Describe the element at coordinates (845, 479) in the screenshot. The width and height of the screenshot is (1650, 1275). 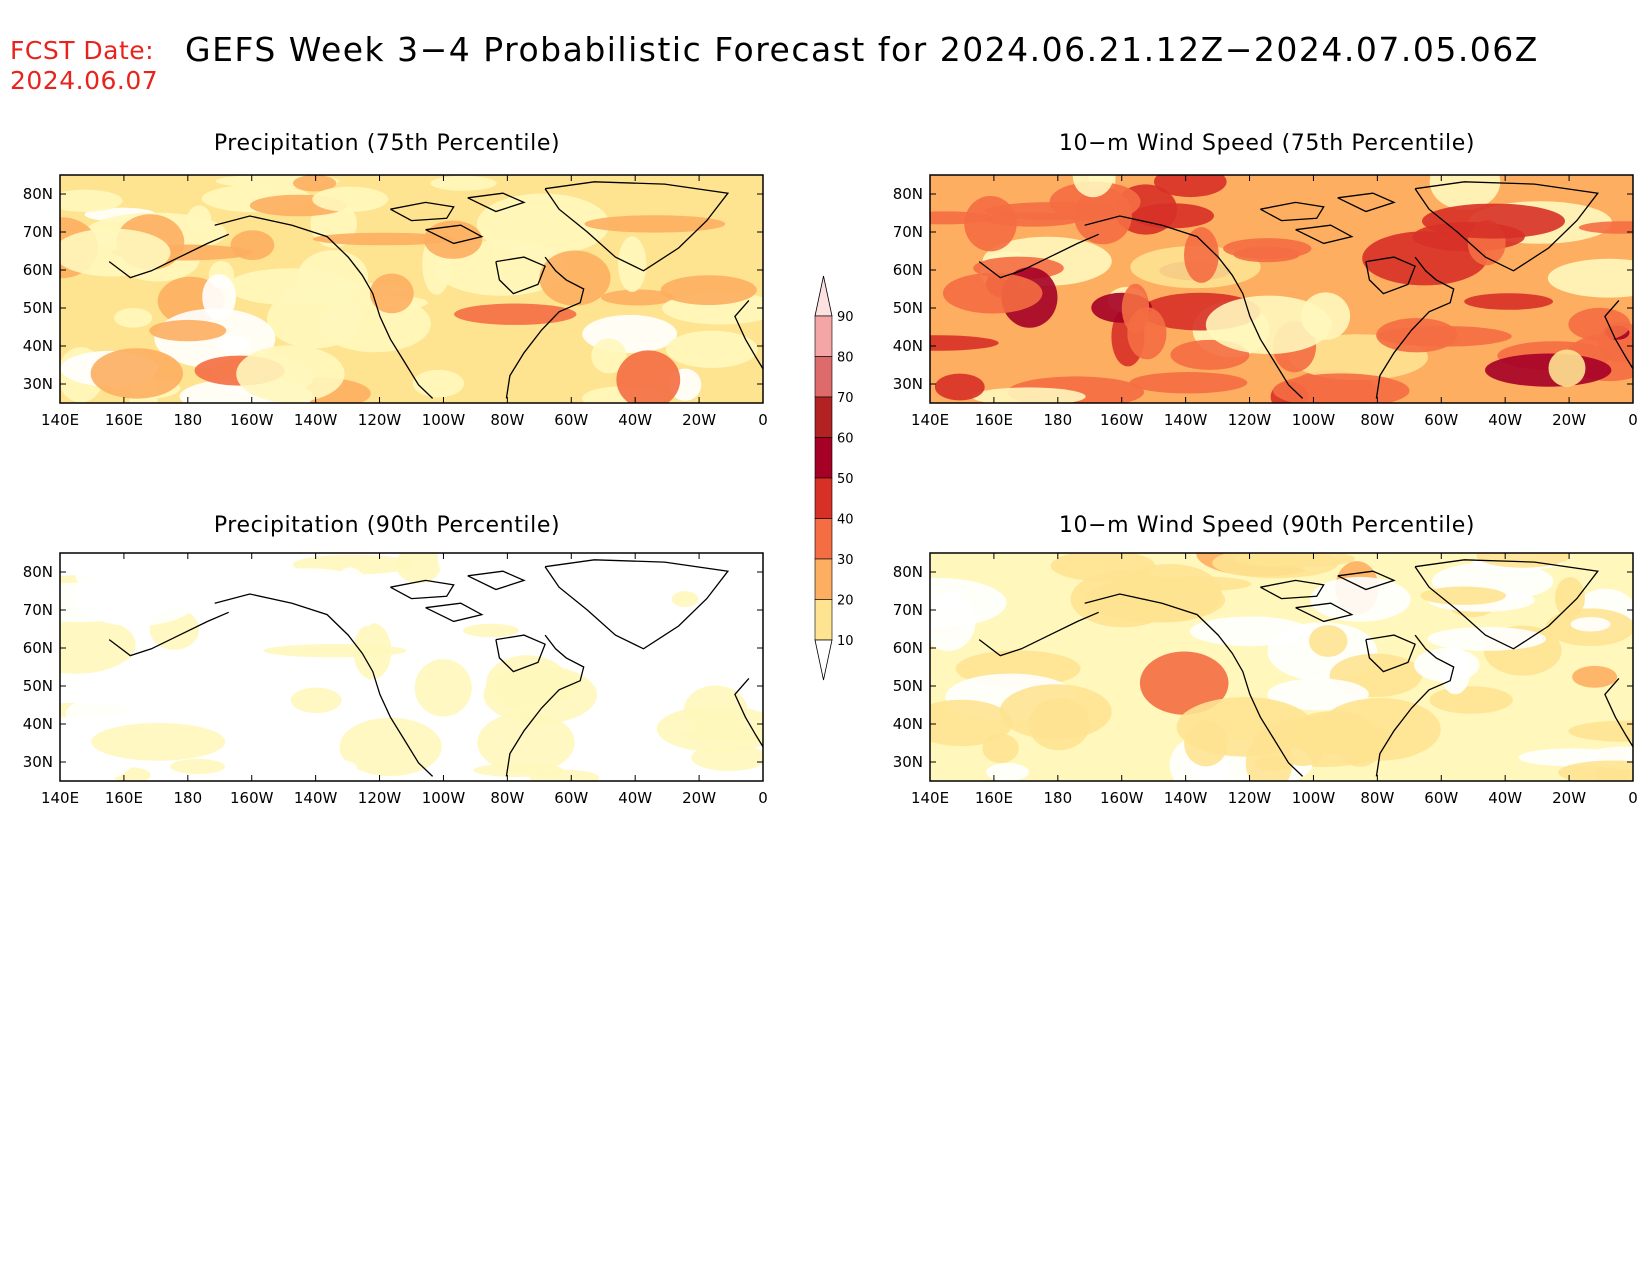
I see `colorbar-label: 50` at that location.